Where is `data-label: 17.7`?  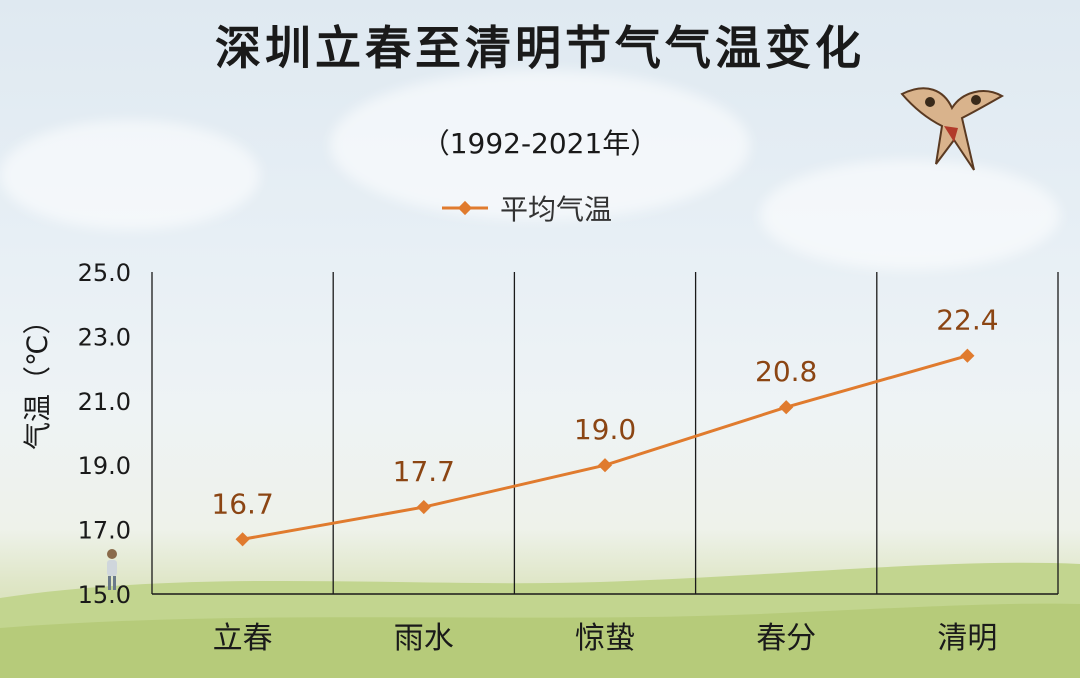
data-label: 17.7 is located at coordinates (424, 471).